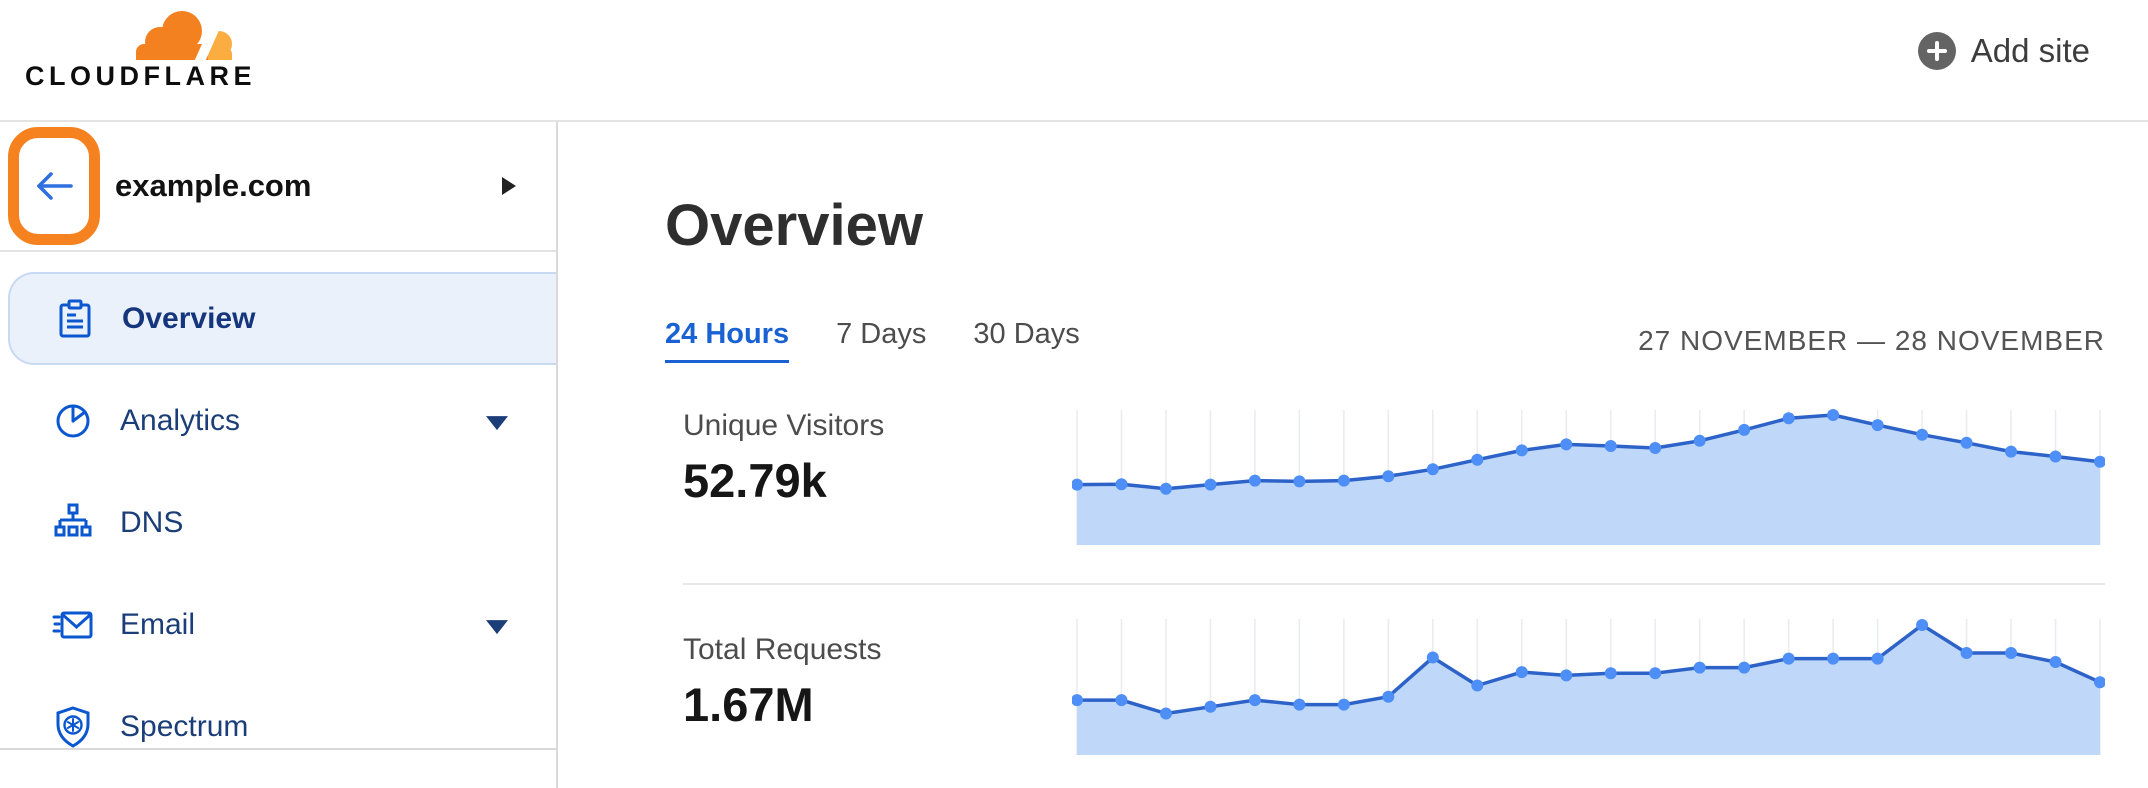 The height and width of the screenshot is (788, 2148). What do you see at coordinates (158, 624) in the screenshot?
I see `sidebar-item-label: Email` at bounding box center [158, 624].